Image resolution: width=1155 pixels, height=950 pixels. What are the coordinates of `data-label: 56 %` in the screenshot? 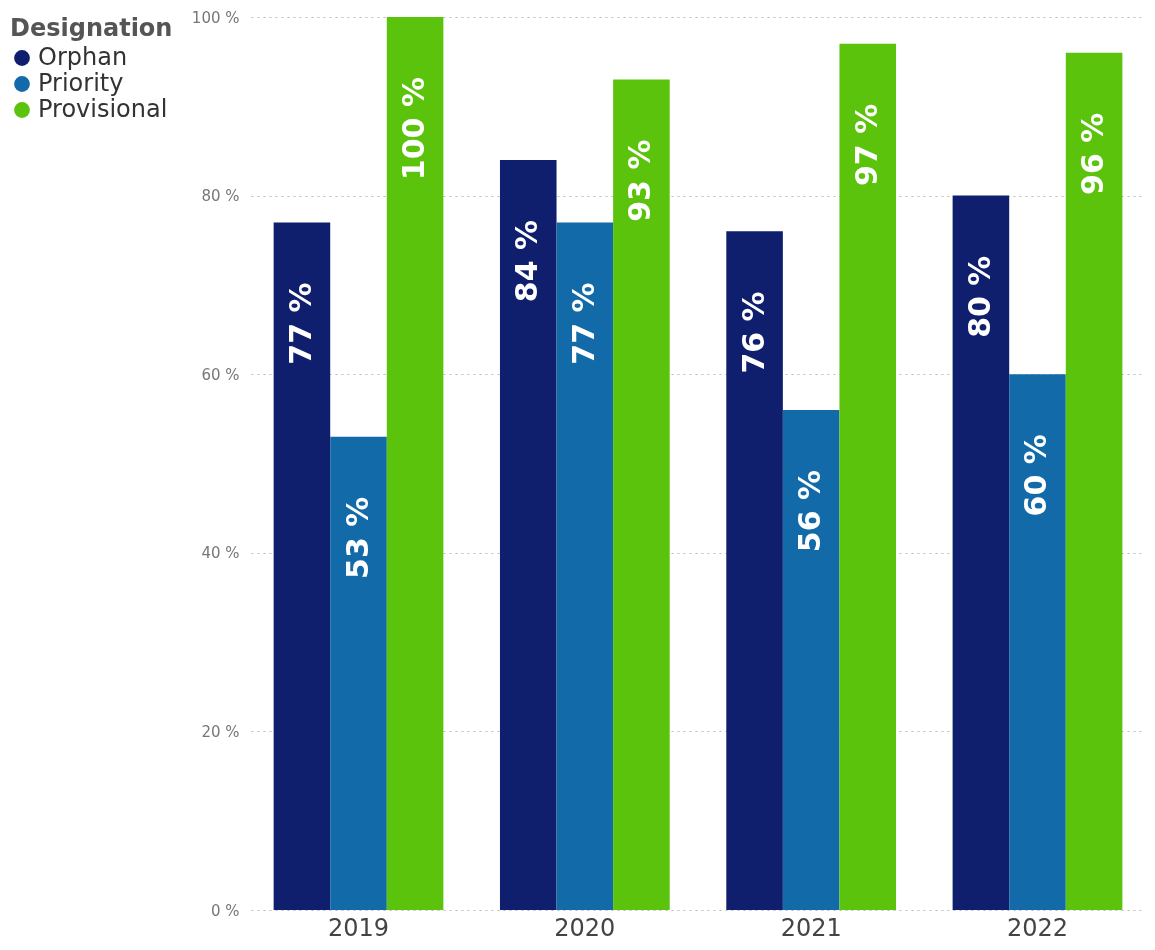 It's located at (810, 511).